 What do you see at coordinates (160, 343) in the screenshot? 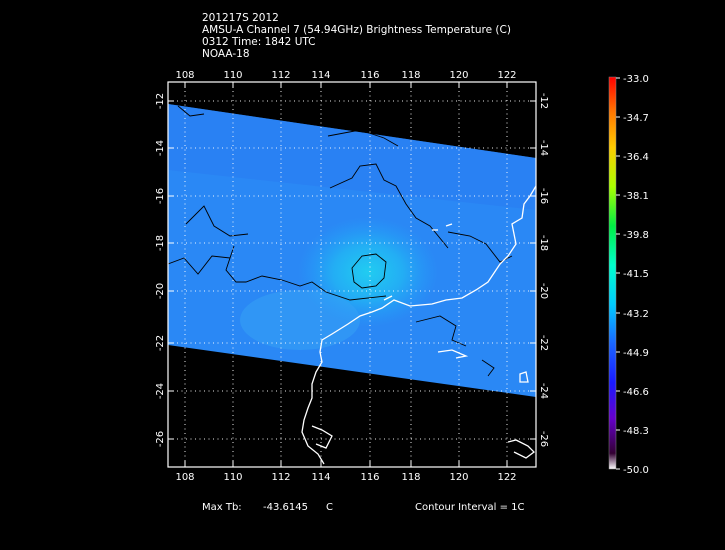
I see `lat-tick-left: -22` at bounding box center [160, 343].